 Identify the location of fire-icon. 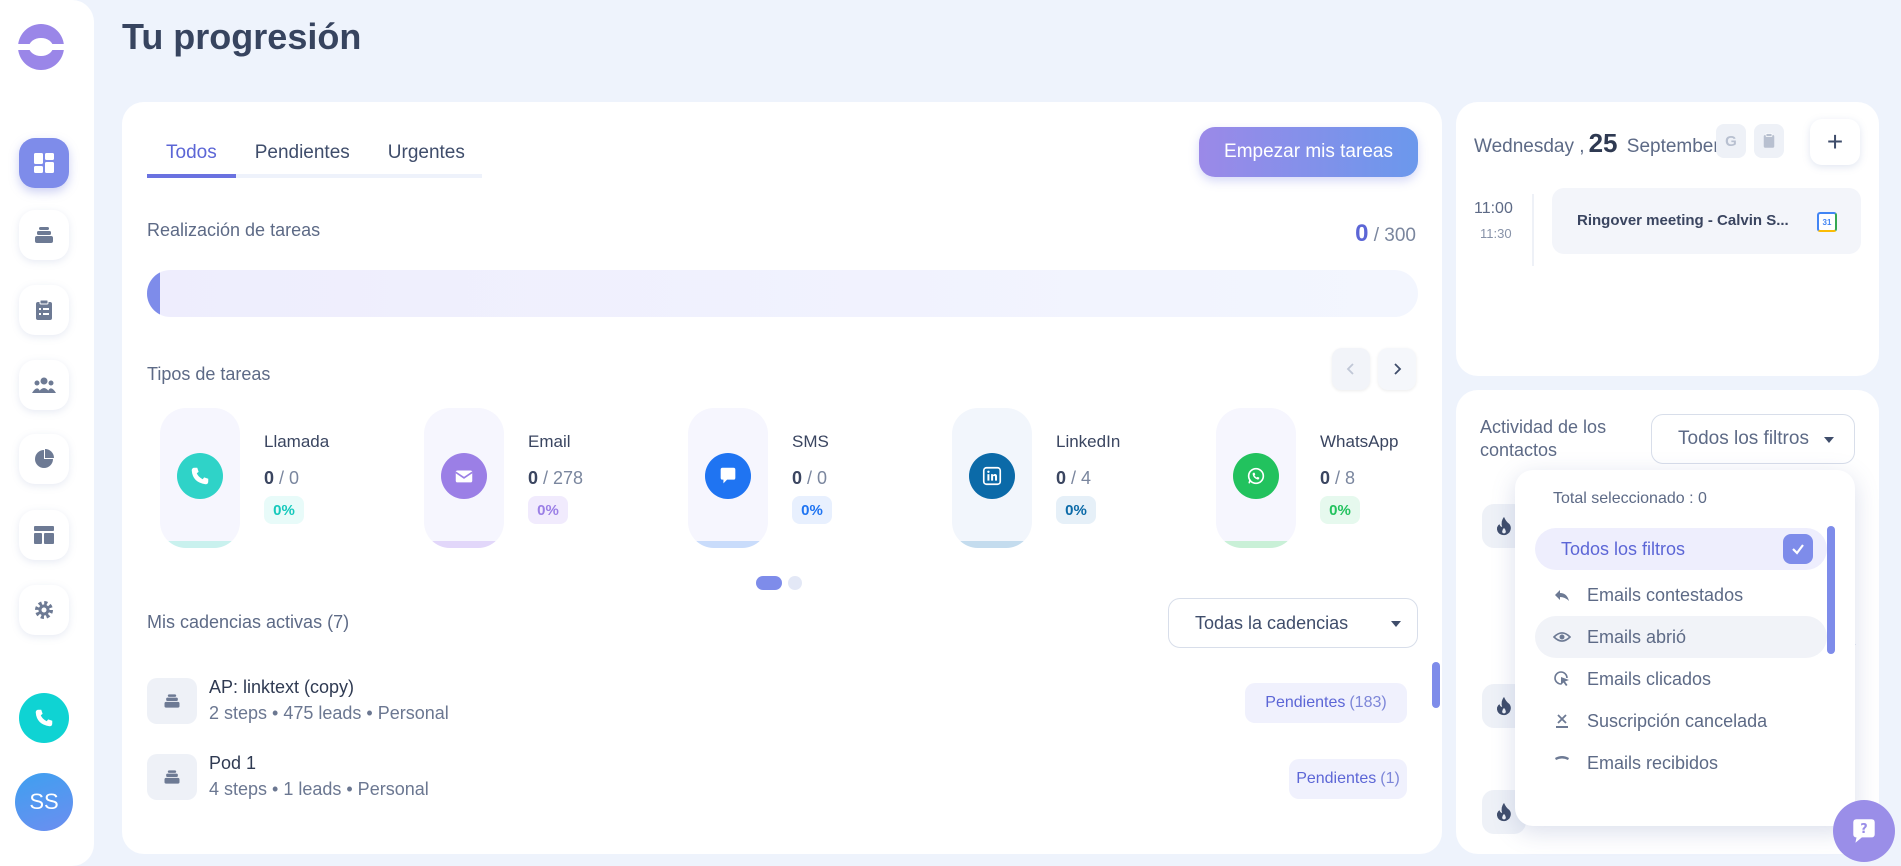
(1503, 526).